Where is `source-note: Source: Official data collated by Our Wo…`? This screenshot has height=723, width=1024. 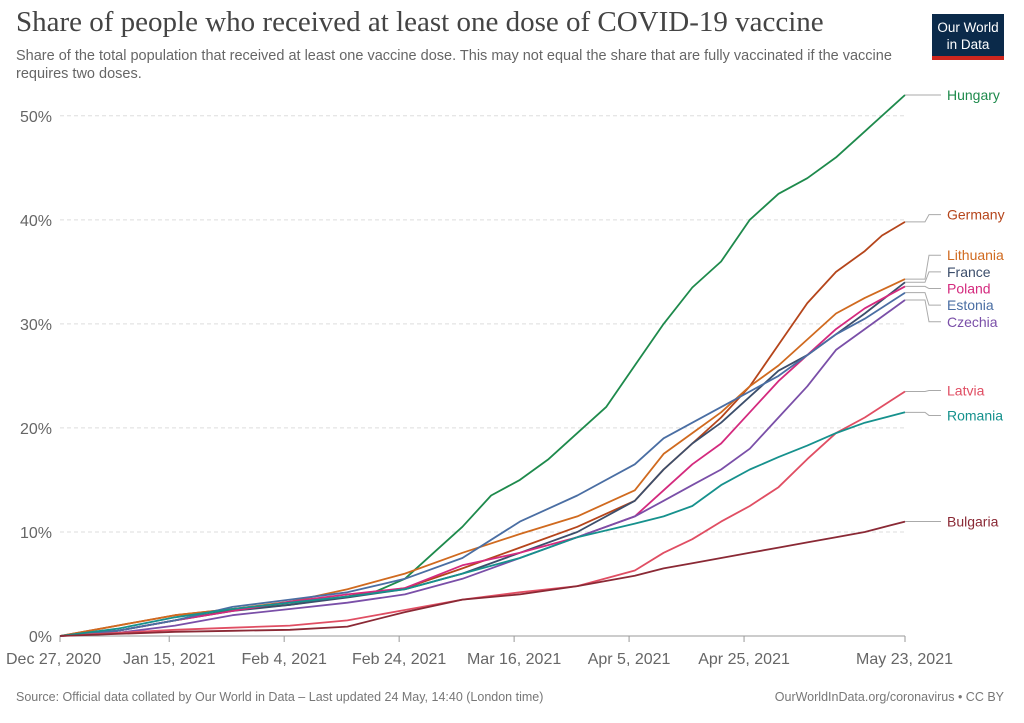 source-note: Source: Official data collated by Our Wo… is located at coordinates (280, 697).